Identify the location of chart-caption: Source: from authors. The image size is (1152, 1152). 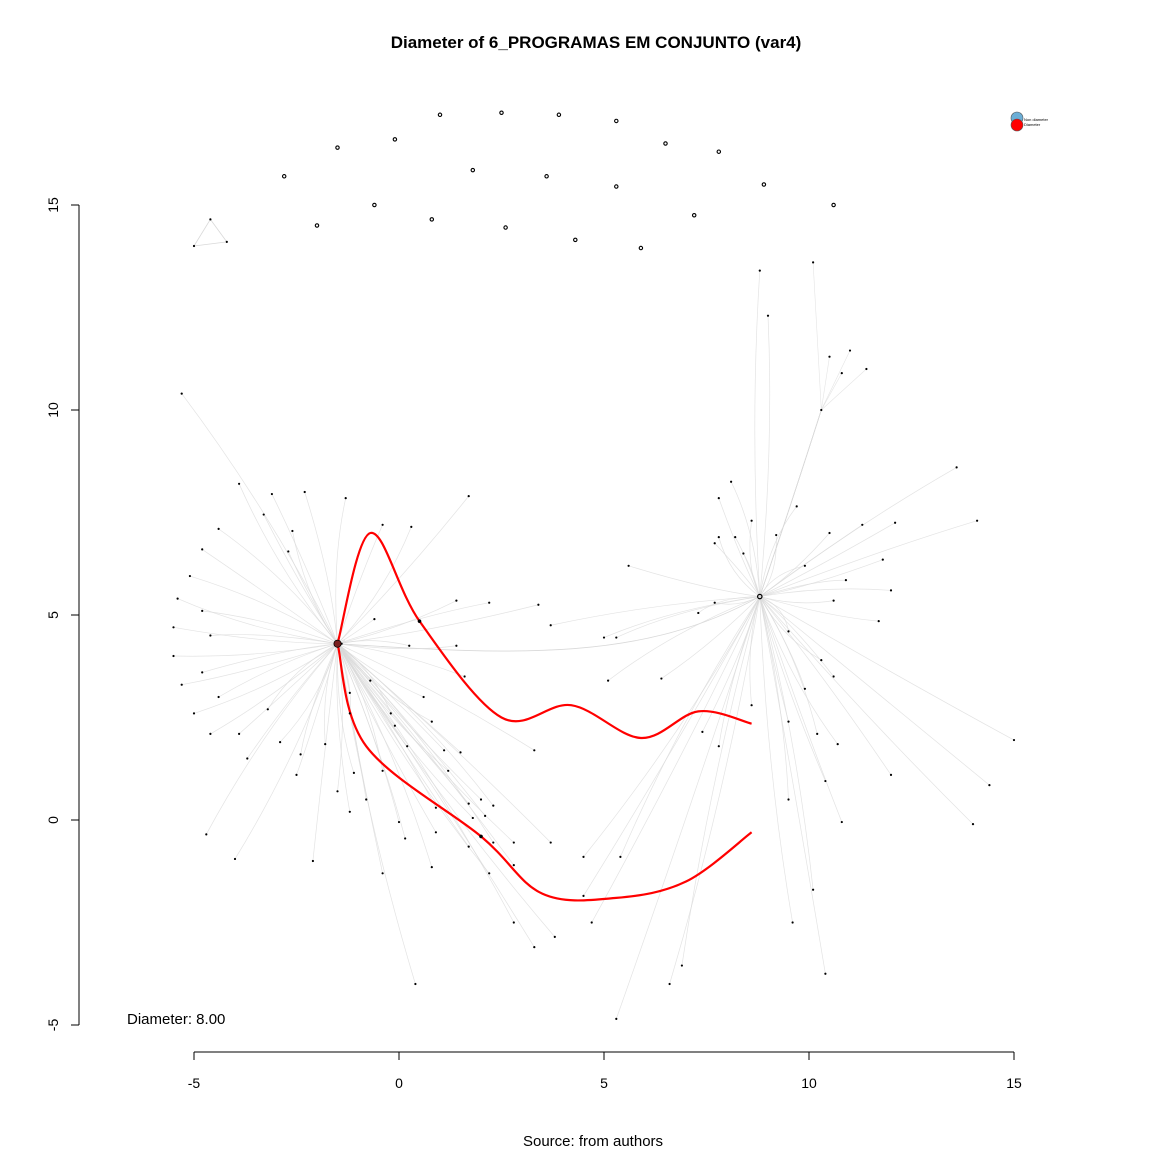
(593, 1141).